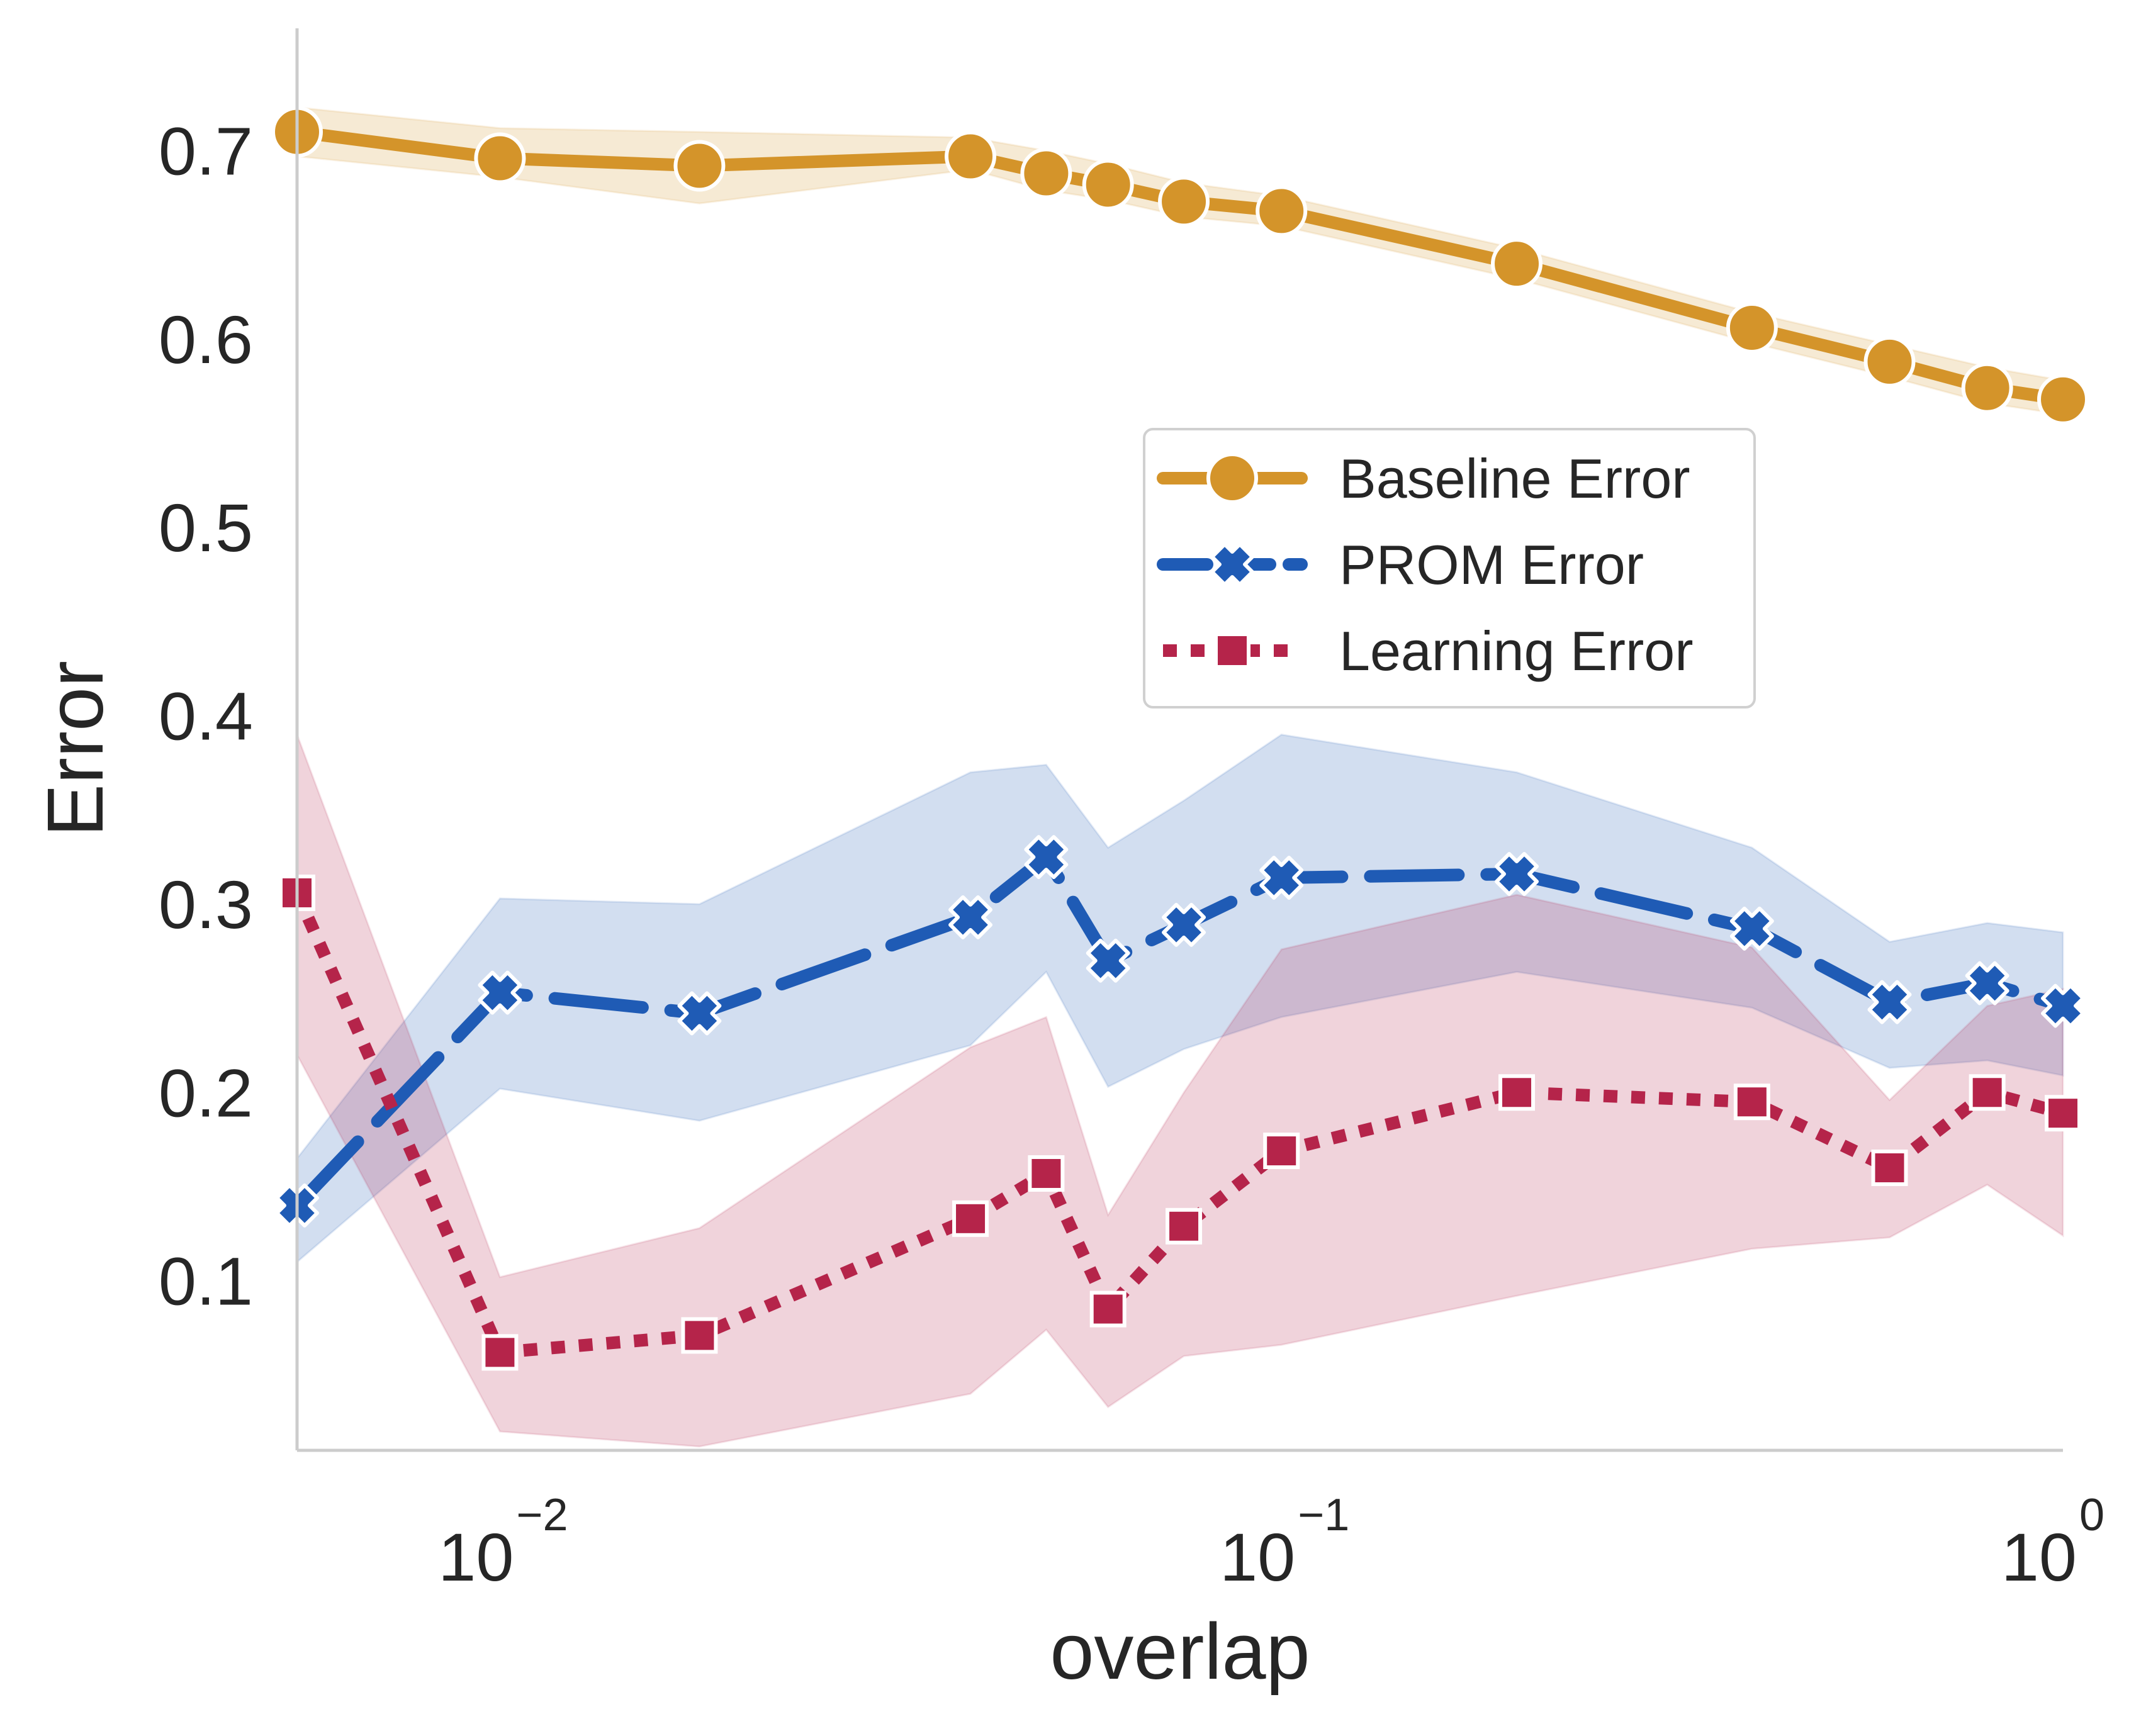 This screenshot has width=2141, height=1736. I want to click on baseline-error-band, so click(1180, 261).